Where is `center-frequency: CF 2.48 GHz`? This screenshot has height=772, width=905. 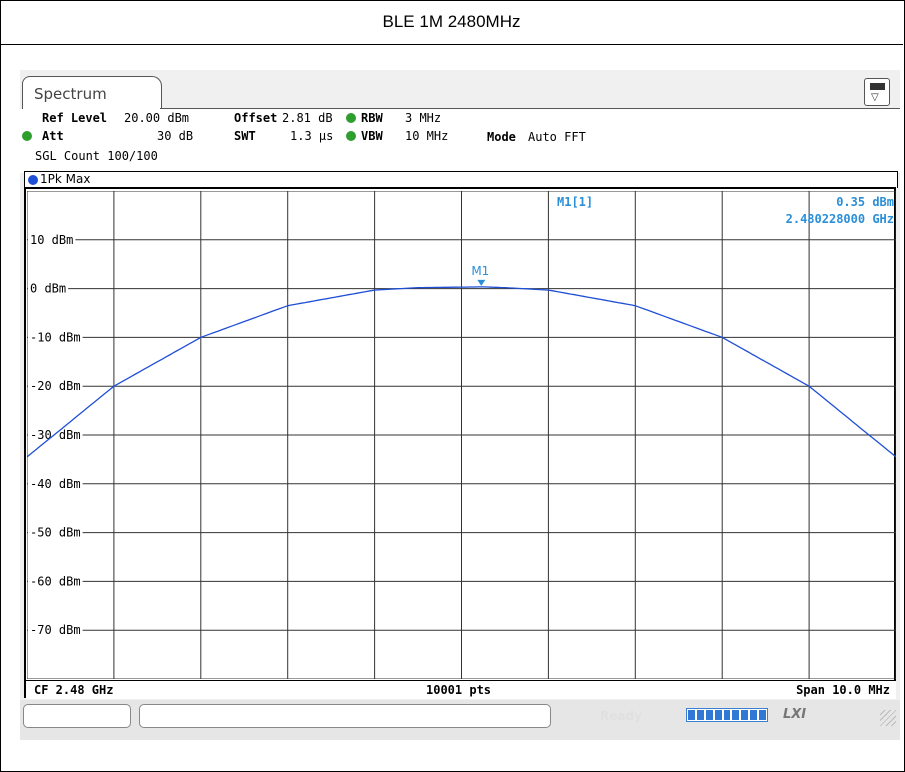 center-frequency: CF 2.48 GHz is located at coordinates (74, 690).